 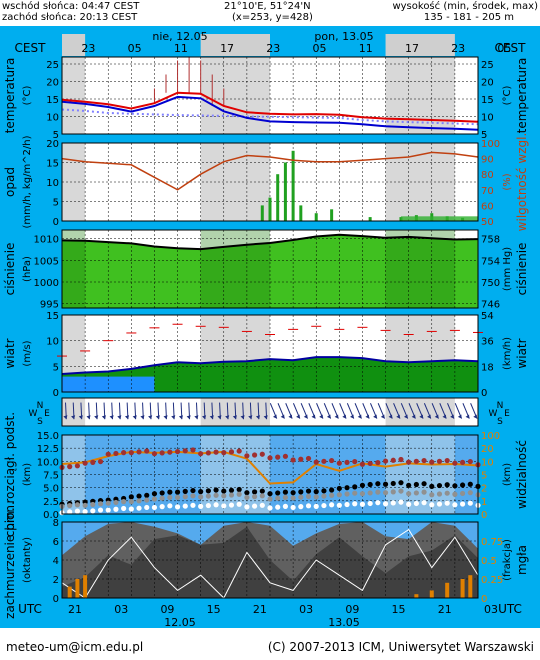 I want to click on panel-night-band, so click(x=74, y=182).